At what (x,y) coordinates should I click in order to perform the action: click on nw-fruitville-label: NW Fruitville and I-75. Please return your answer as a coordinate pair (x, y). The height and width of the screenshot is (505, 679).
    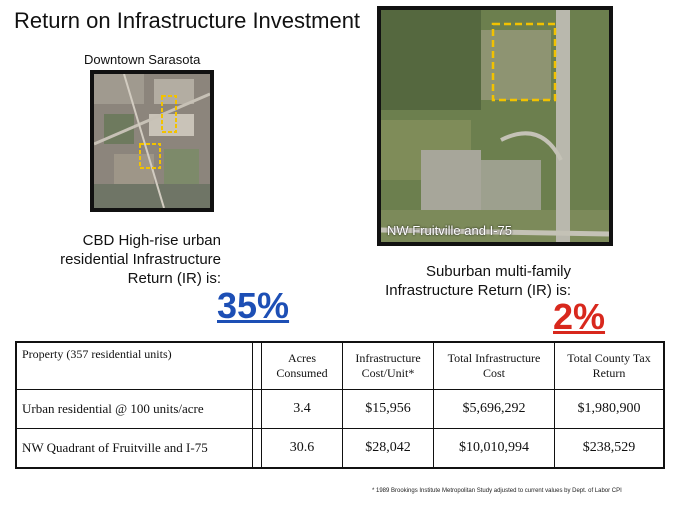
    Looking at the image, I should click on (449, 230).